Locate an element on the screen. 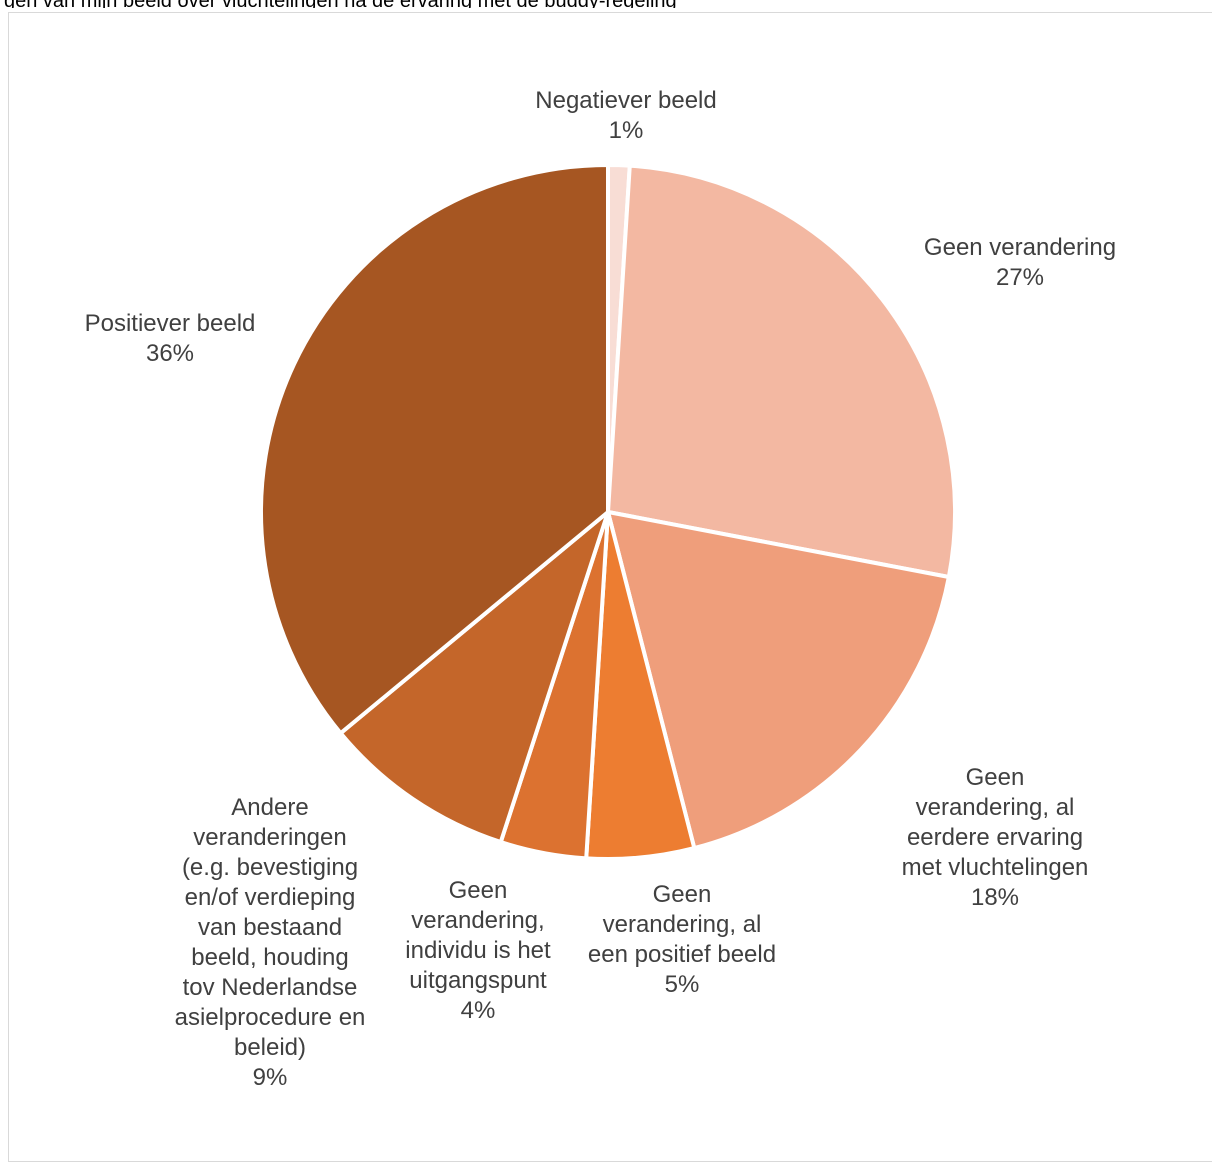  slice-percent: 18% is located at coordinates (995, 897).